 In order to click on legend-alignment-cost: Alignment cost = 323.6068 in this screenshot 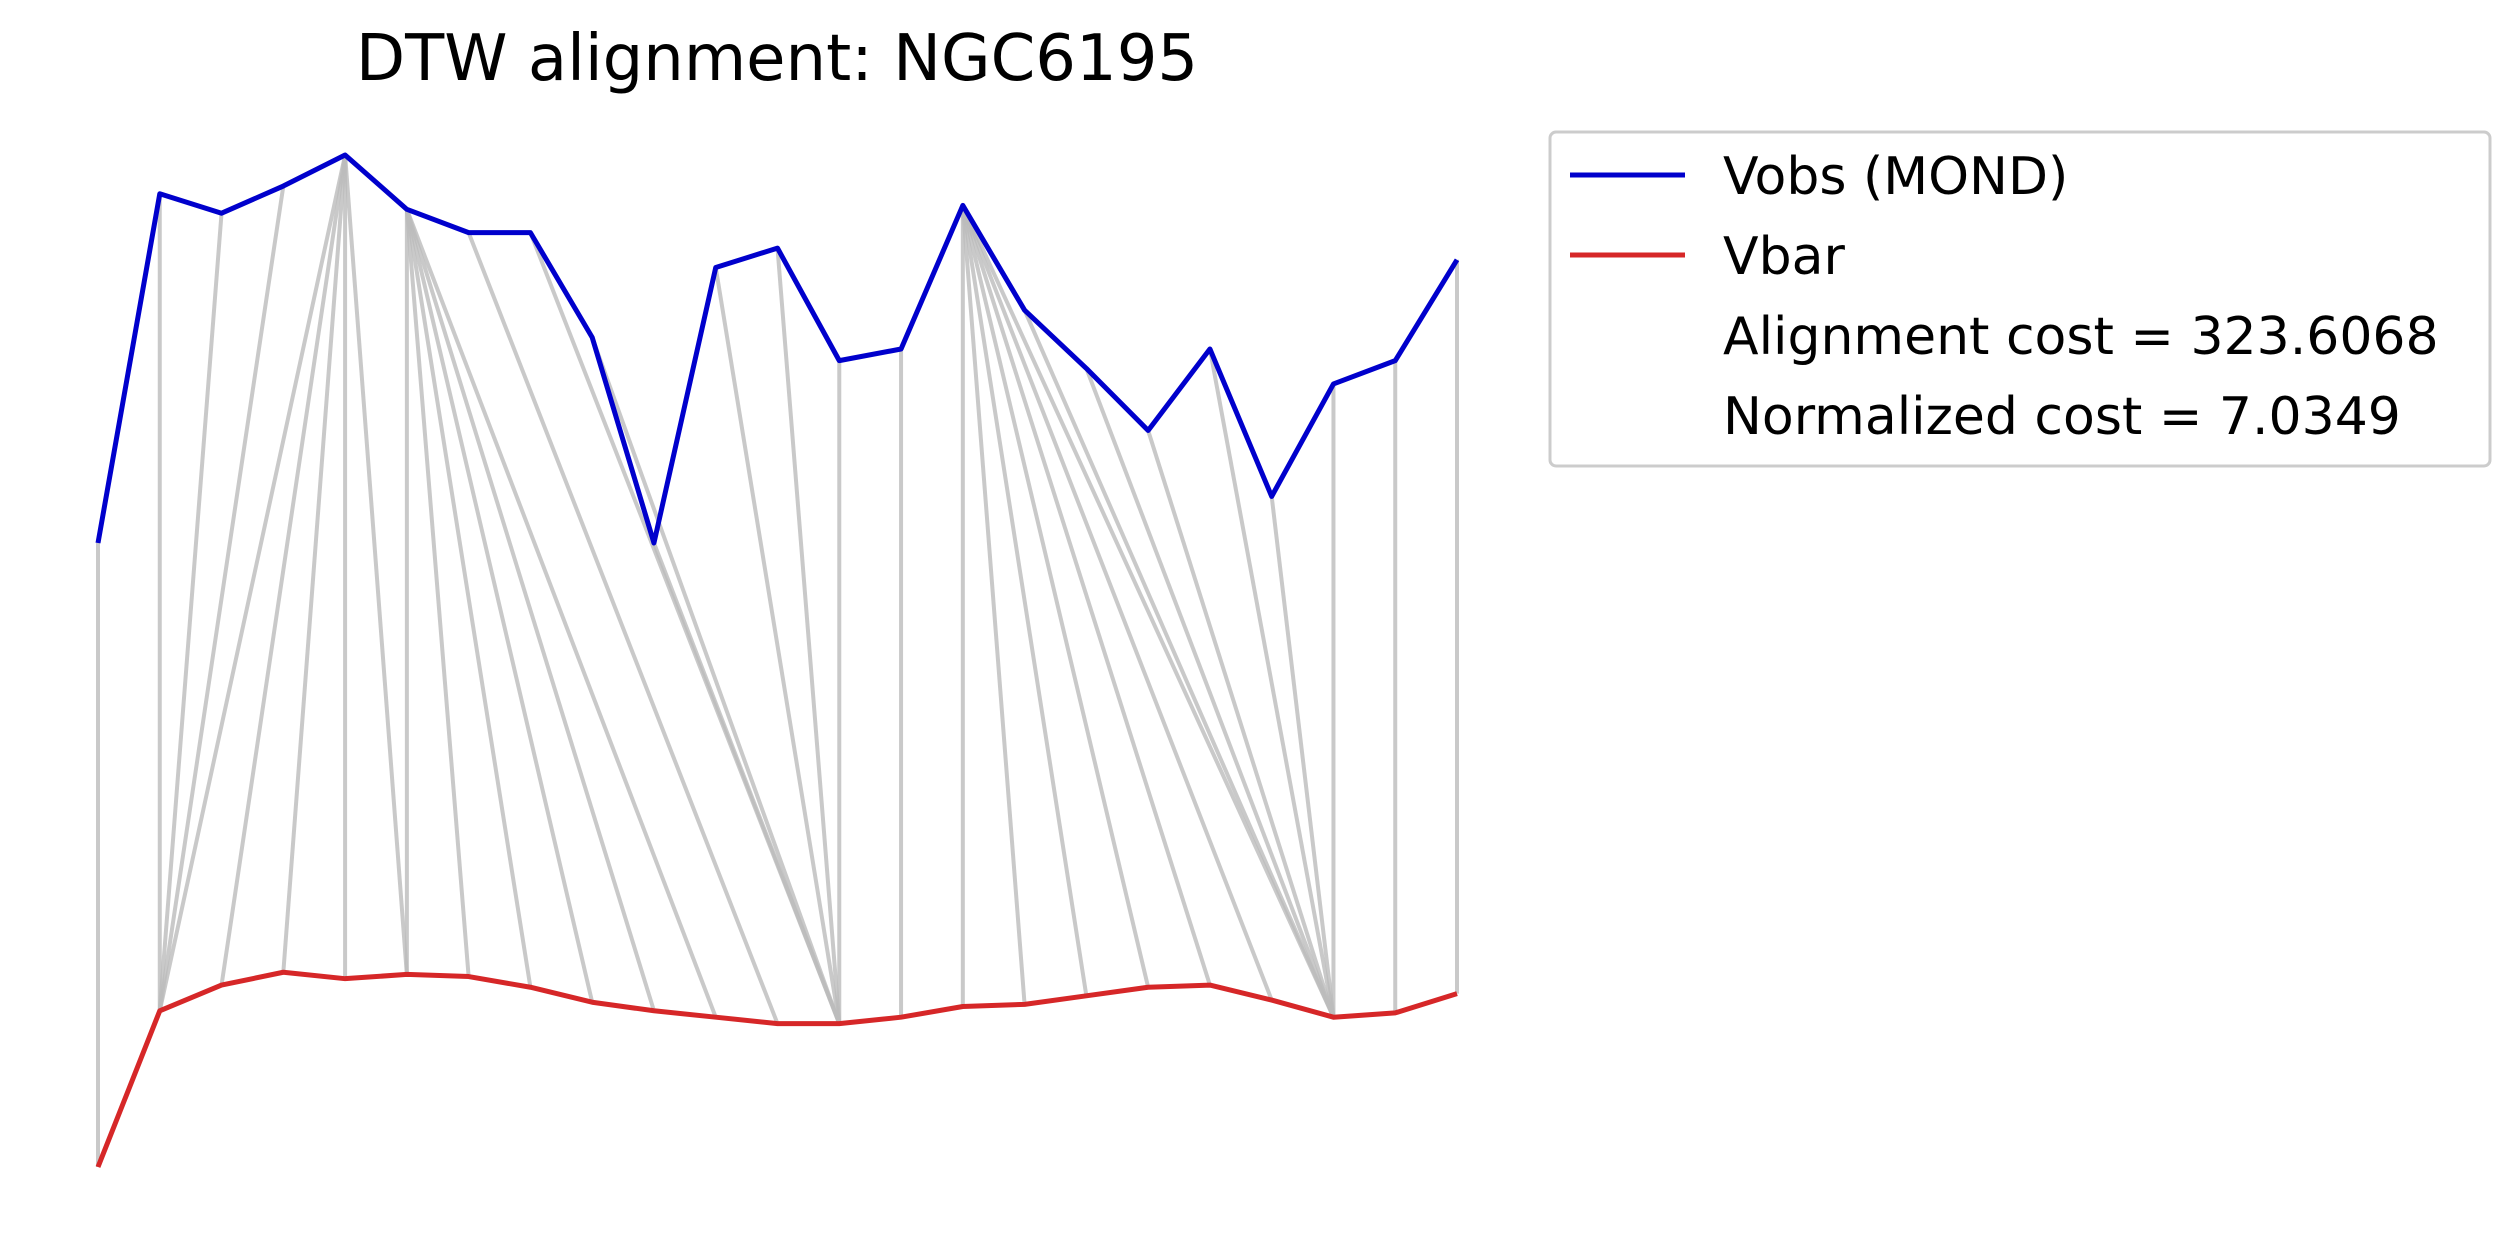, I will do `click(2081, 337)`.